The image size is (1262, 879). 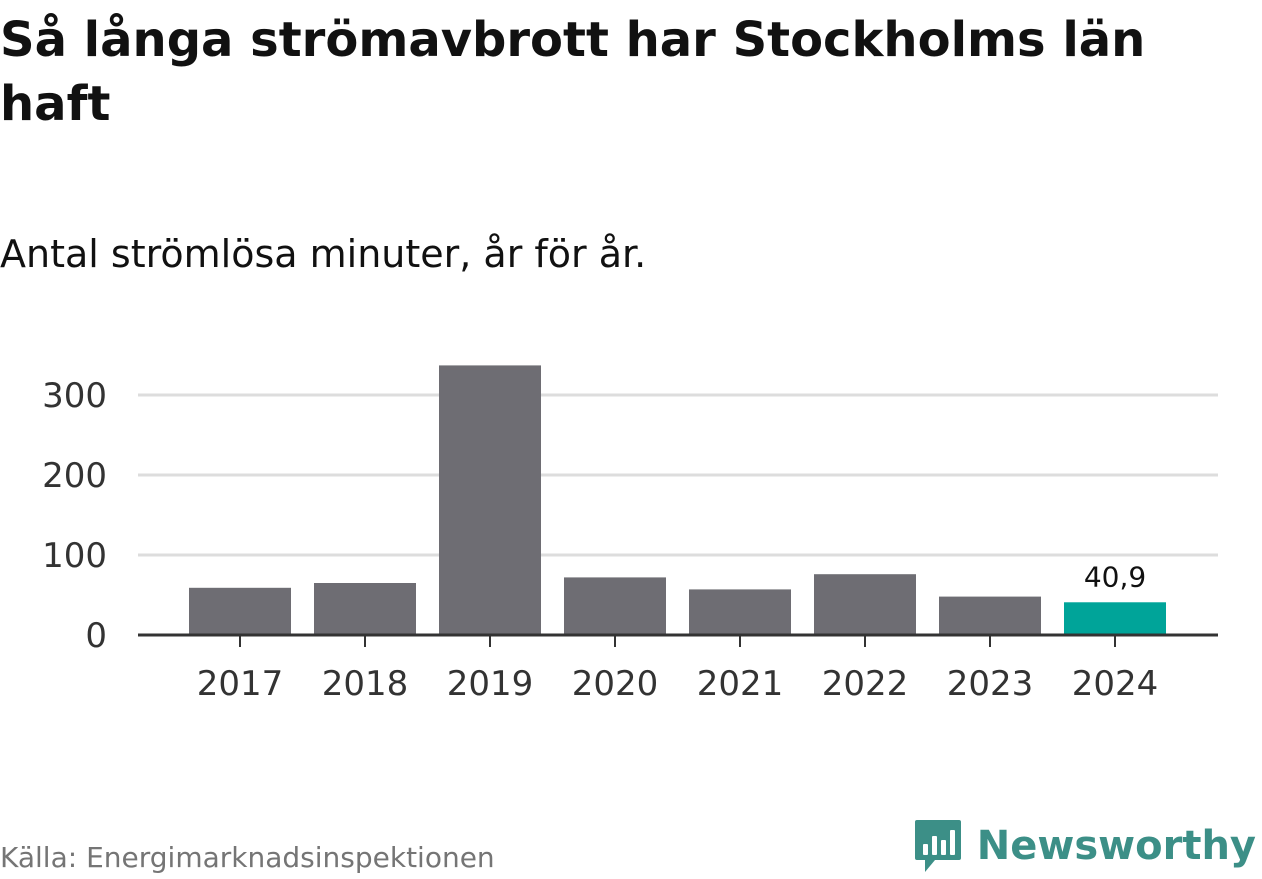 I want to click on y-tick-label-300: 300, so click(x=74, y=396).